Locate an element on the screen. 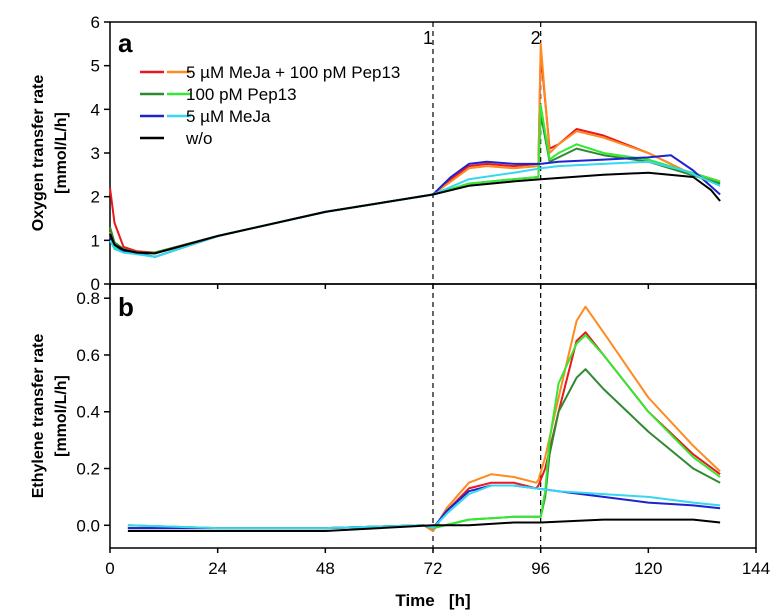  y-tick-label-a-4: 4 is located at coordinates (95, 109).